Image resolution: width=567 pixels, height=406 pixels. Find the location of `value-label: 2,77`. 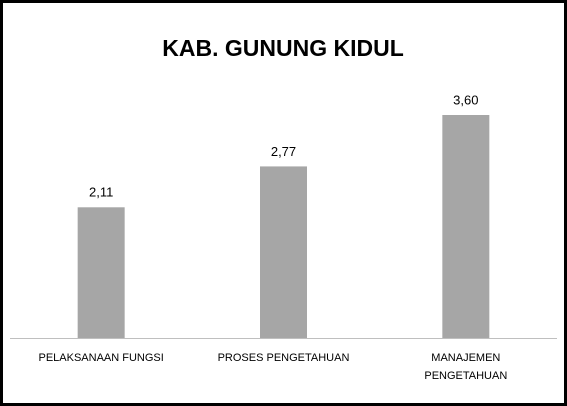

value-label: 2,77 is located at coordinates (283, 151).